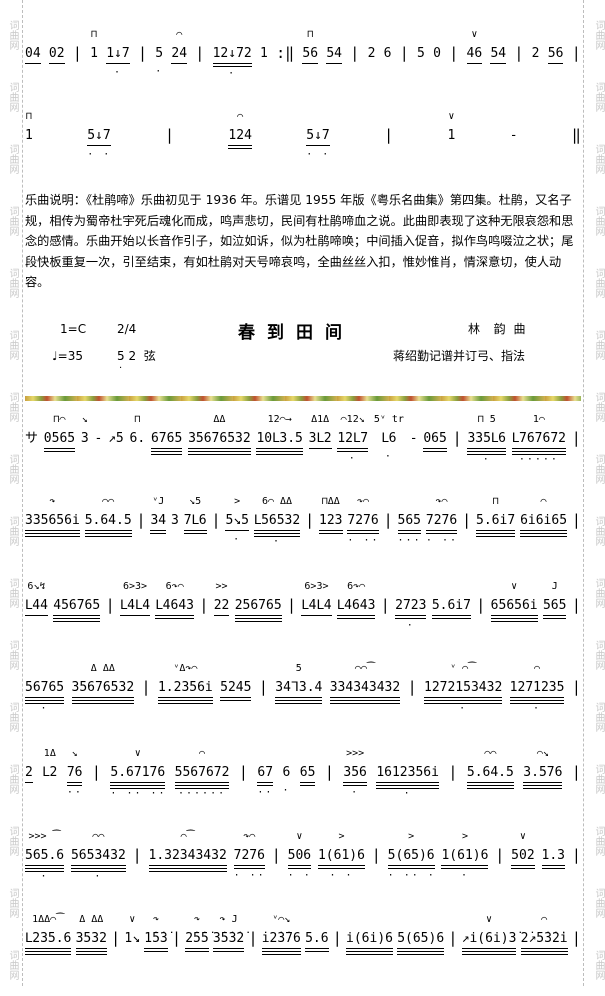 The width and height of the screenshot is (605, 996). I want to click on note-group: >>> 356 ·, so click(355, 773).